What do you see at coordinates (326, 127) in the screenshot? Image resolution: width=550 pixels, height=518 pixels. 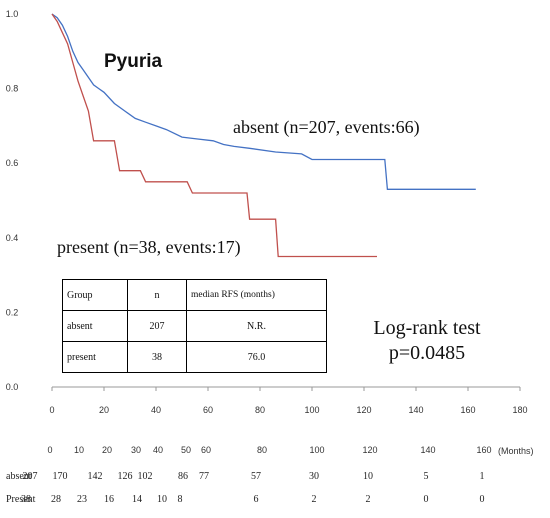 I see `absent-label: absent (n=207, events:66)` at bounding box center [326, 127].